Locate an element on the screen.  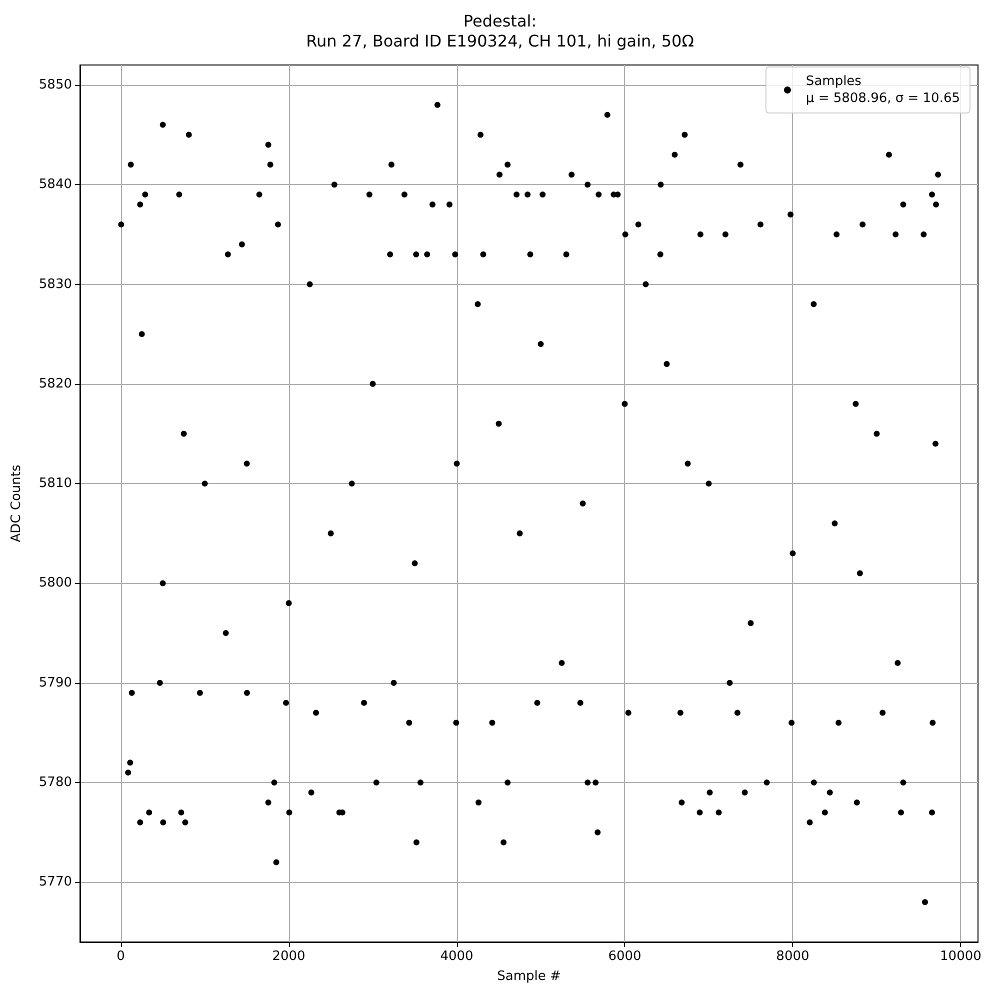
legend-label: Samples μ = 5808.96, σ = 10.65 is located at coordinates (883, 90).